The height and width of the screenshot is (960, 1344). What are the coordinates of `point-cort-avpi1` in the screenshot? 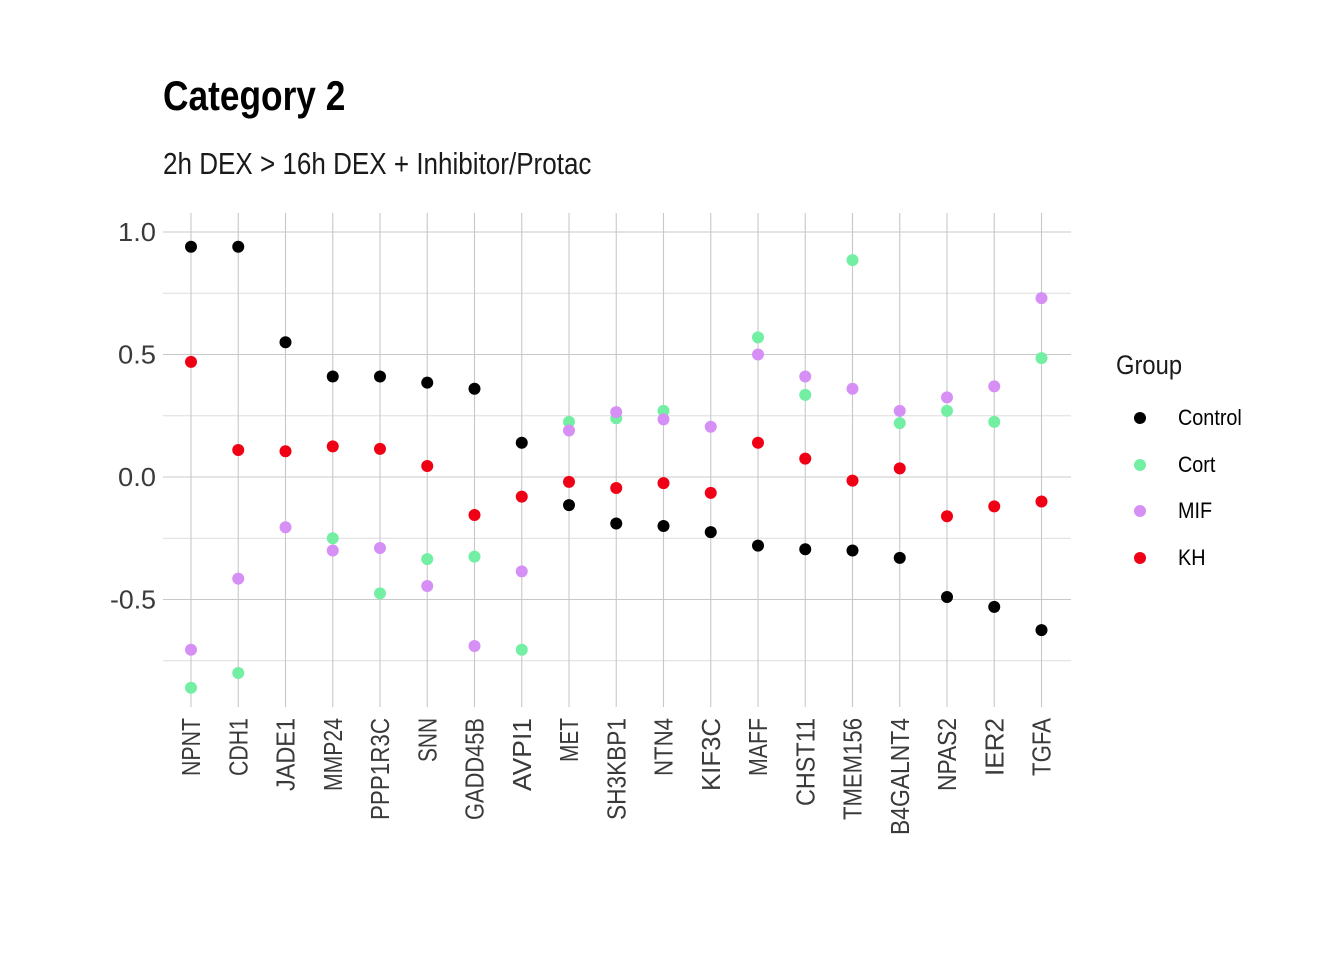 It's located at (521, 649).